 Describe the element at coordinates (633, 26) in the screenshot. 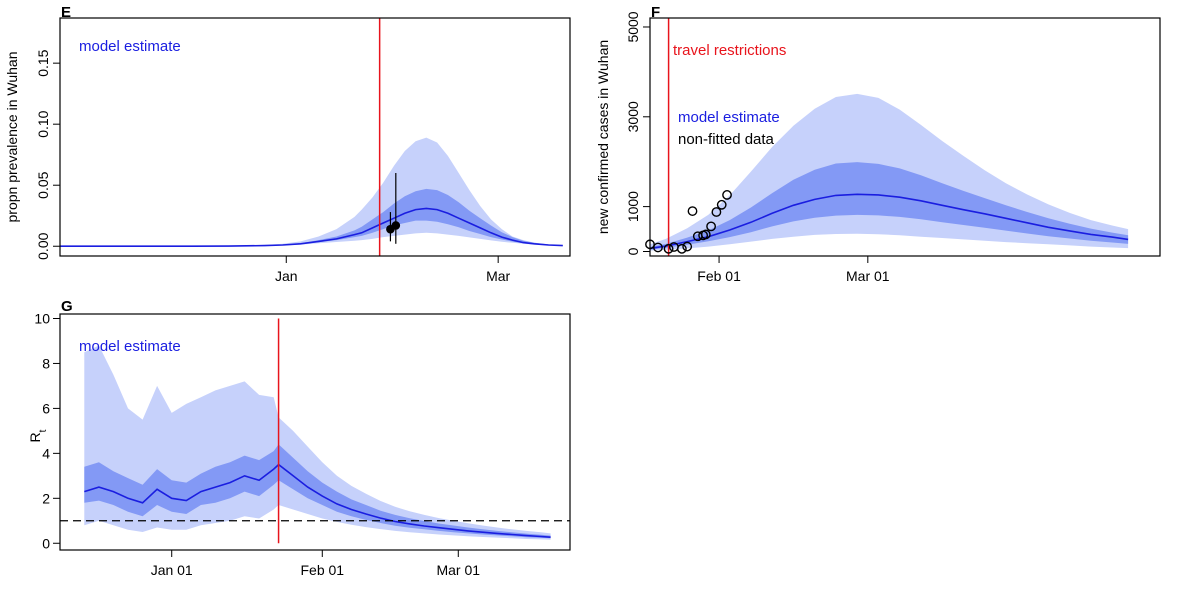

I see `panel-f-ytick-label-3: 5000` at that location.